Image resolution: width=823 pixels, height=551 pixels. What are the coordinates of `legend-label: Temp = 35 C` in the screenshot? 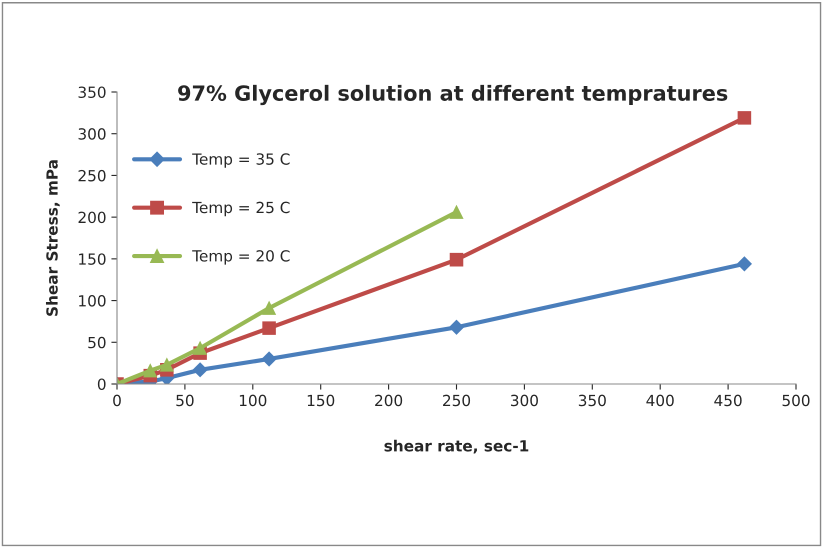 It's located at (241, 160).